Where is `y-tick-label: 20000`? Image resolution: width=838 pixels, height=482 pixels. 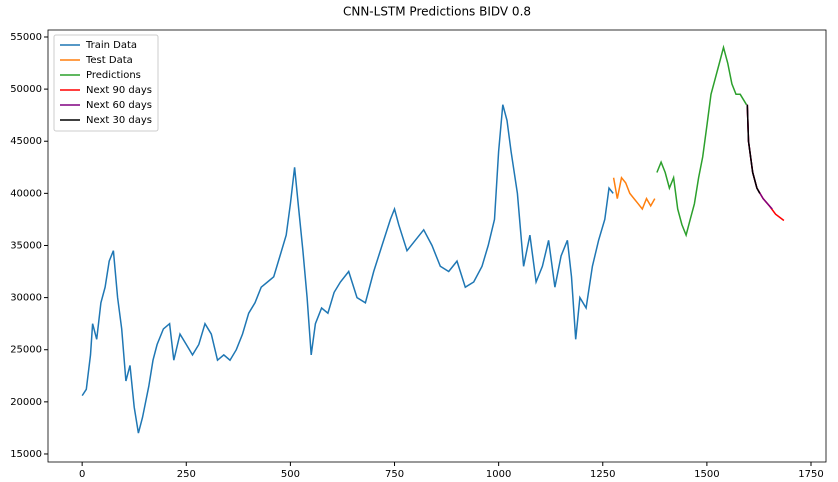 y-tick-label: 20000 is located at coordinates (26, 402).